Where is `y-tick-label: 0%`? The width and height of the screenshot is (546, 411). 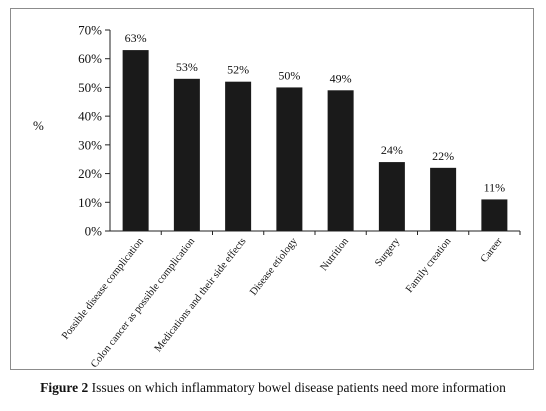
y-tick-label: 0% is located at coordinates (94, 231).